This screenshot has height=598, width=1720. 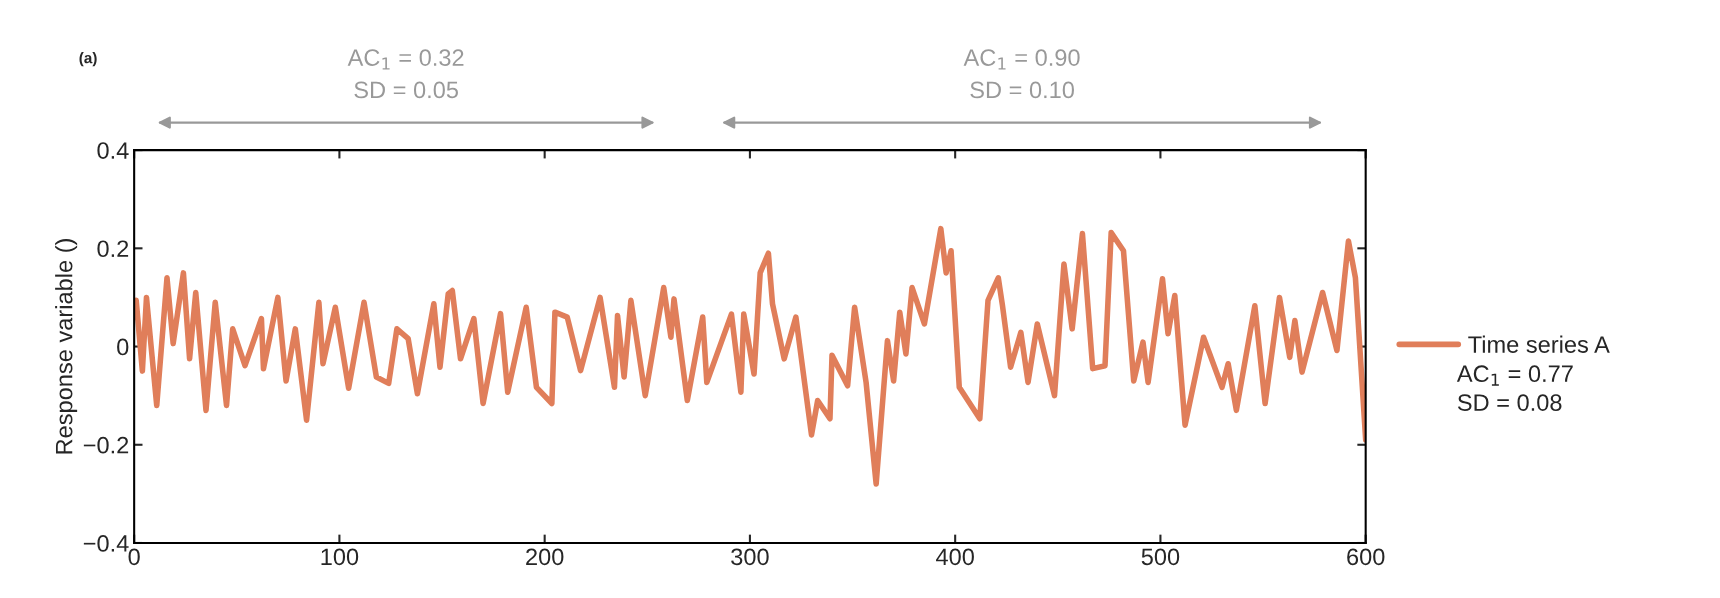 I want to click on y-tick-label: 0.4, so click(x=113, y=150).